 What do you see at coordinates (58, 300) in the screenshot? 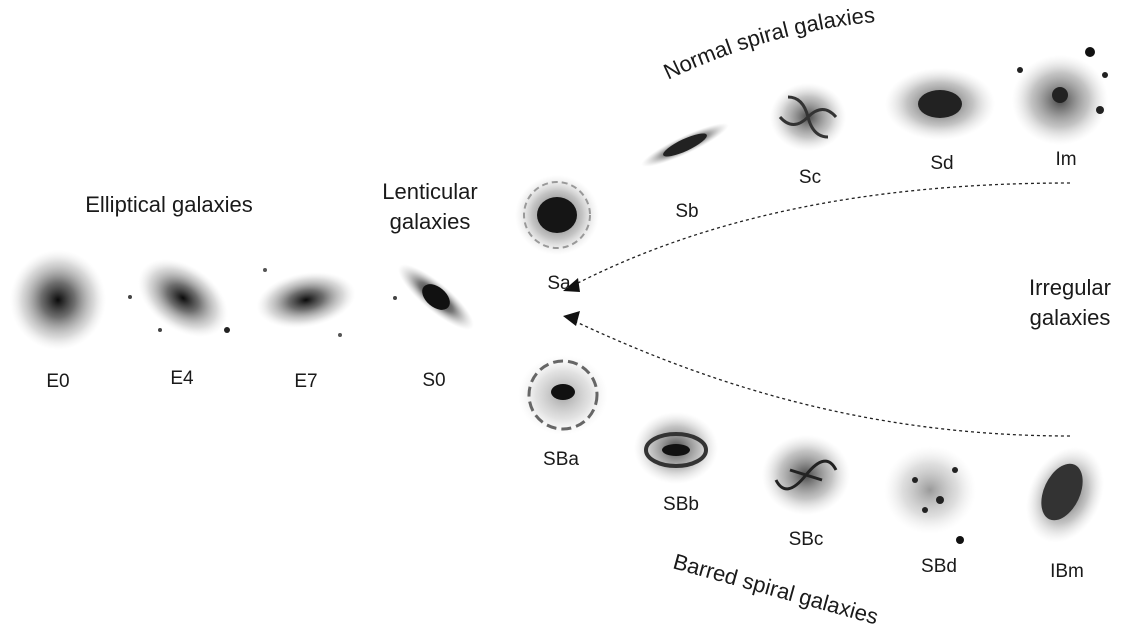
I see `galaxy-e0-image` at bounding box center [58, 300].